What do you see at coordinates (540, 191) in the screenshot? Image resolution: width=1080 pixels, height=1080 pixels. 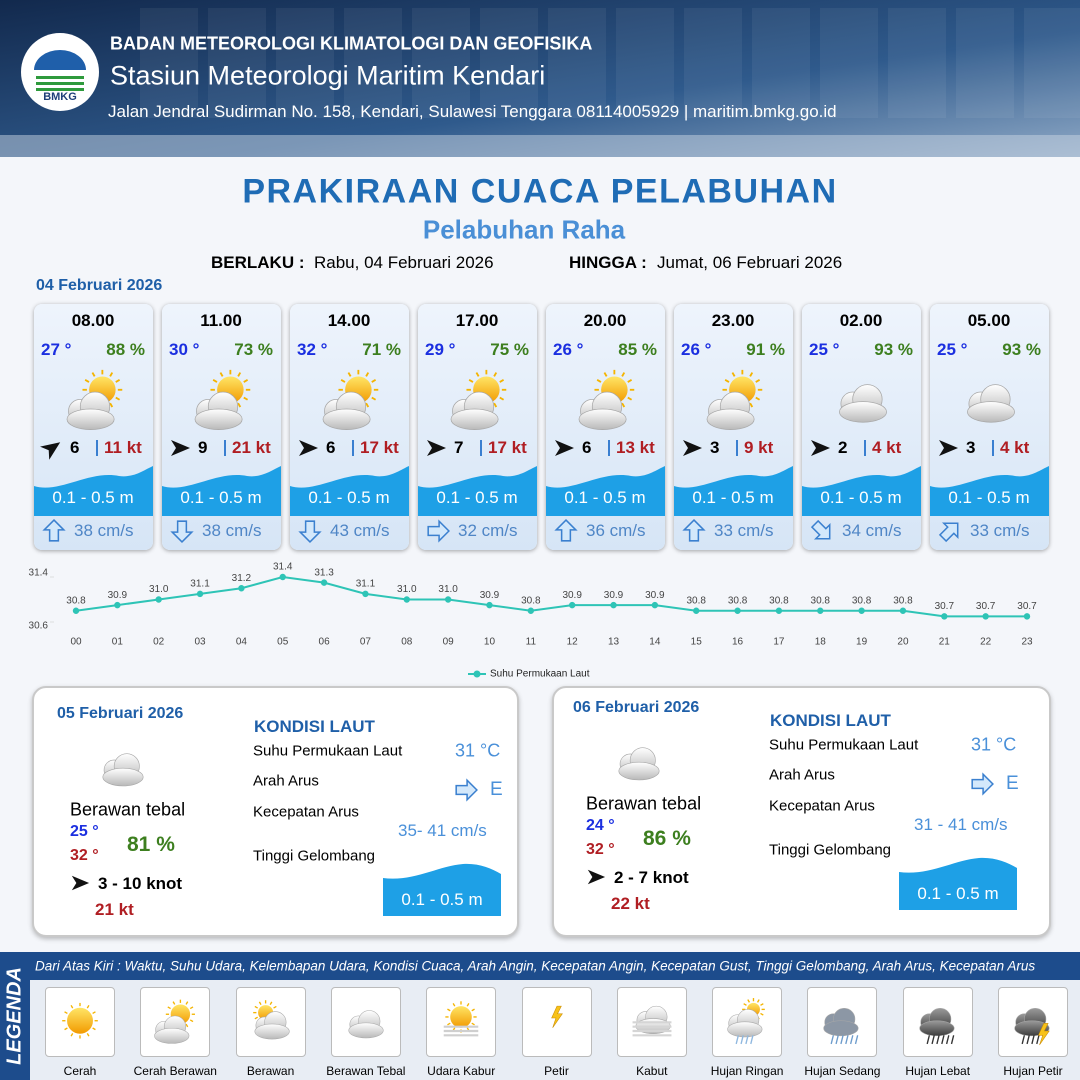 I see `title: PRAKIRAAN CUACA PELABUHAN` at bounding box center [540, 191].